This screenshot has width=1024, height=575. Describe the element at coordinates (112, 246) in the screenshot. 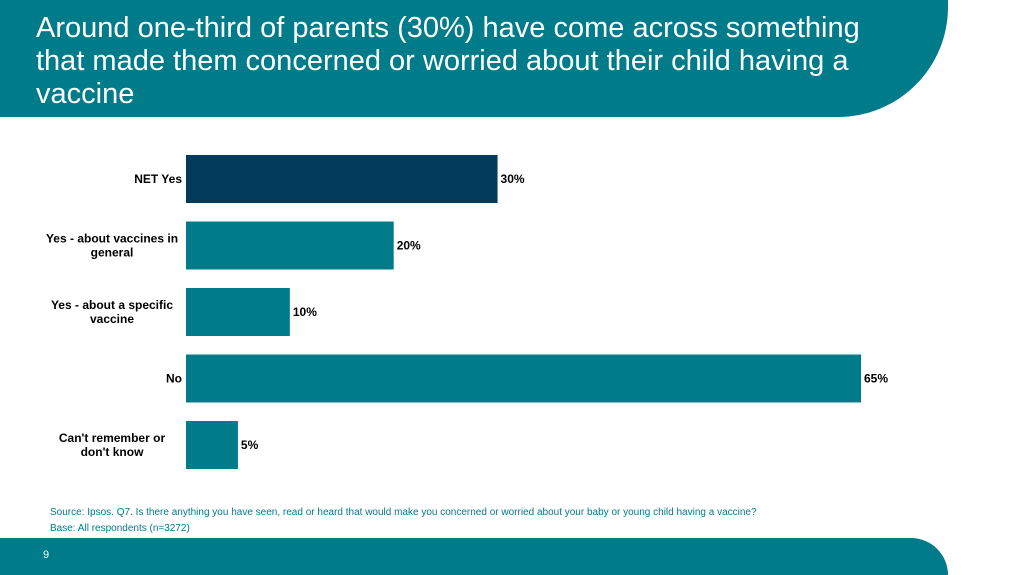

I see `category-label: Yes - about vaccines in general` at that location.